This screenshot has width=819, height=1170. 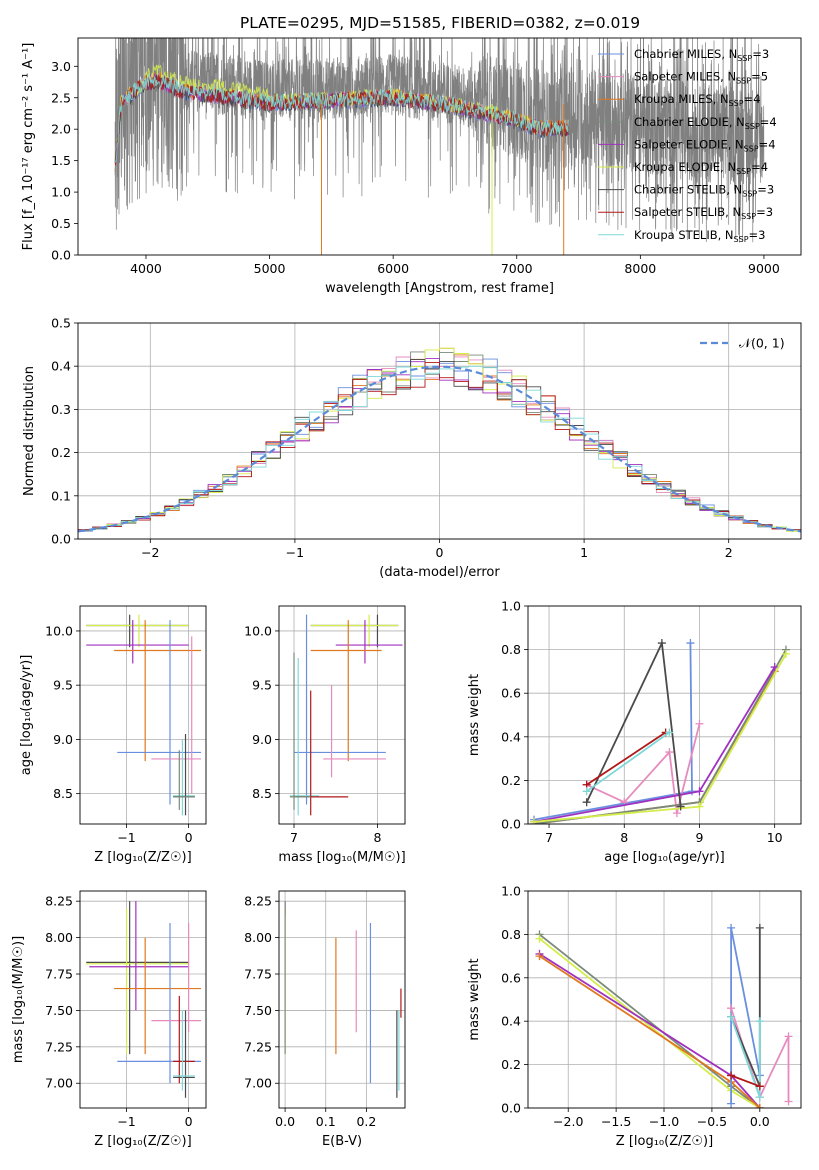 I want to click on y-tick-label: 1.0, so click(x=61, y=192).